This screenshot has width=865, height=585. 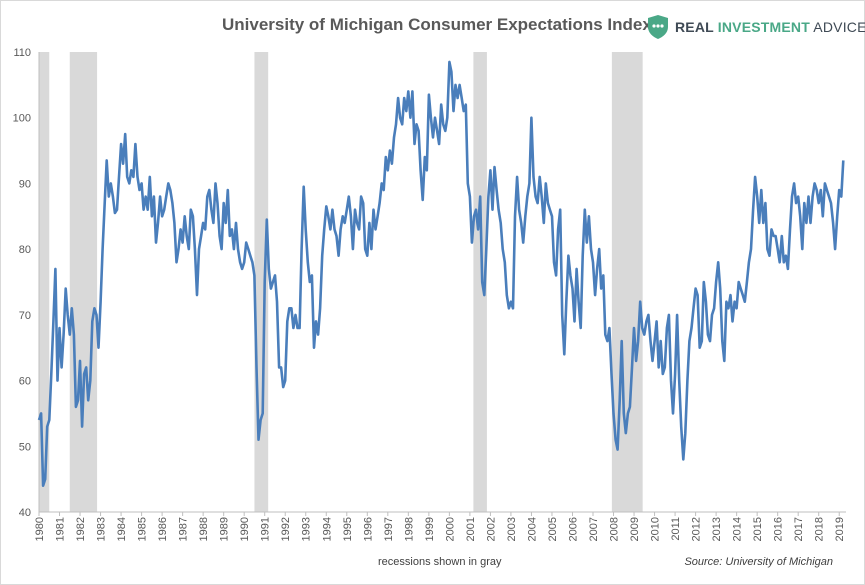 What do you see at coordinates (368, 529) in the screenshot?
I see `x-tick-label-1996: 1996` at bounding box center [368, 529].